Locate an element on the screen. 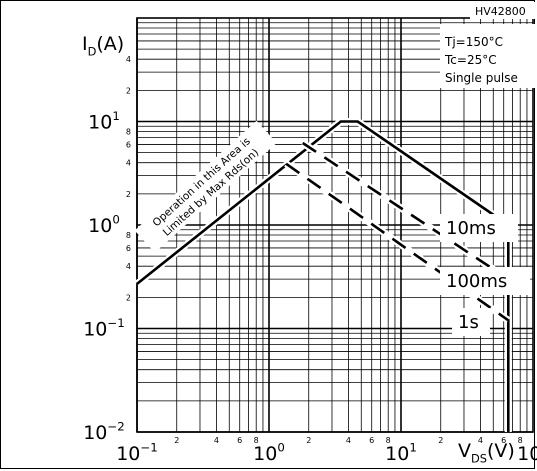  y-tick-label: 10⁰ is located at coordinates (104, 224).